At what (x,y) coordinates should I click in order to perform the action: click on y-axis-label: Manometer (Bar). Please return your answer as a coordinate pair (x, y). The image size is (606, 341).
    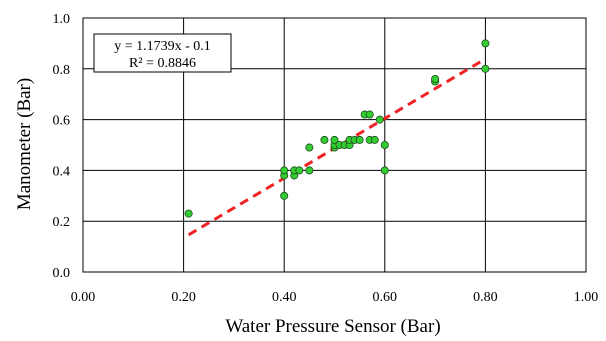
    Looking at the image, I should click on (24, 144).